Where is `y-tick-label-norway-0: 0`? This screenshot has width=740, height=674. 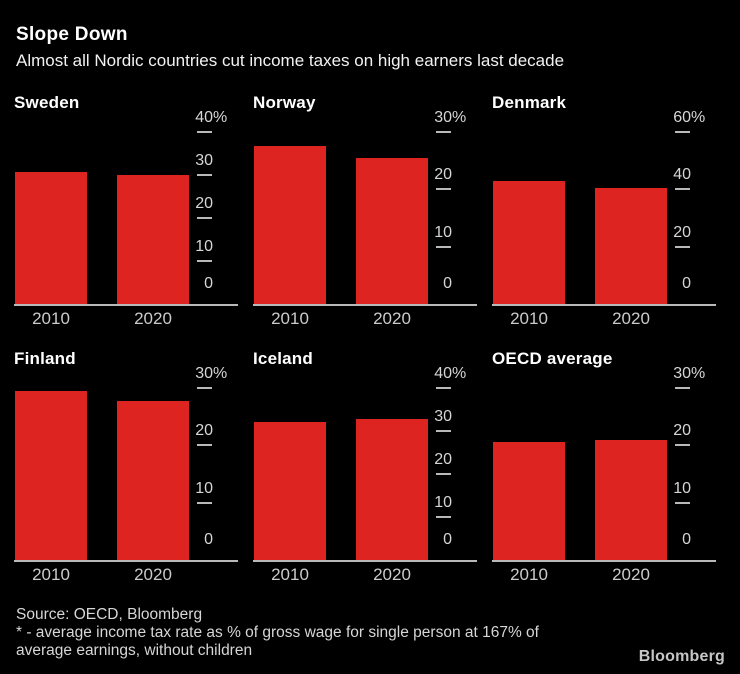
y-tick-label-norway-0: 0 is located at coordinates (447, 283).